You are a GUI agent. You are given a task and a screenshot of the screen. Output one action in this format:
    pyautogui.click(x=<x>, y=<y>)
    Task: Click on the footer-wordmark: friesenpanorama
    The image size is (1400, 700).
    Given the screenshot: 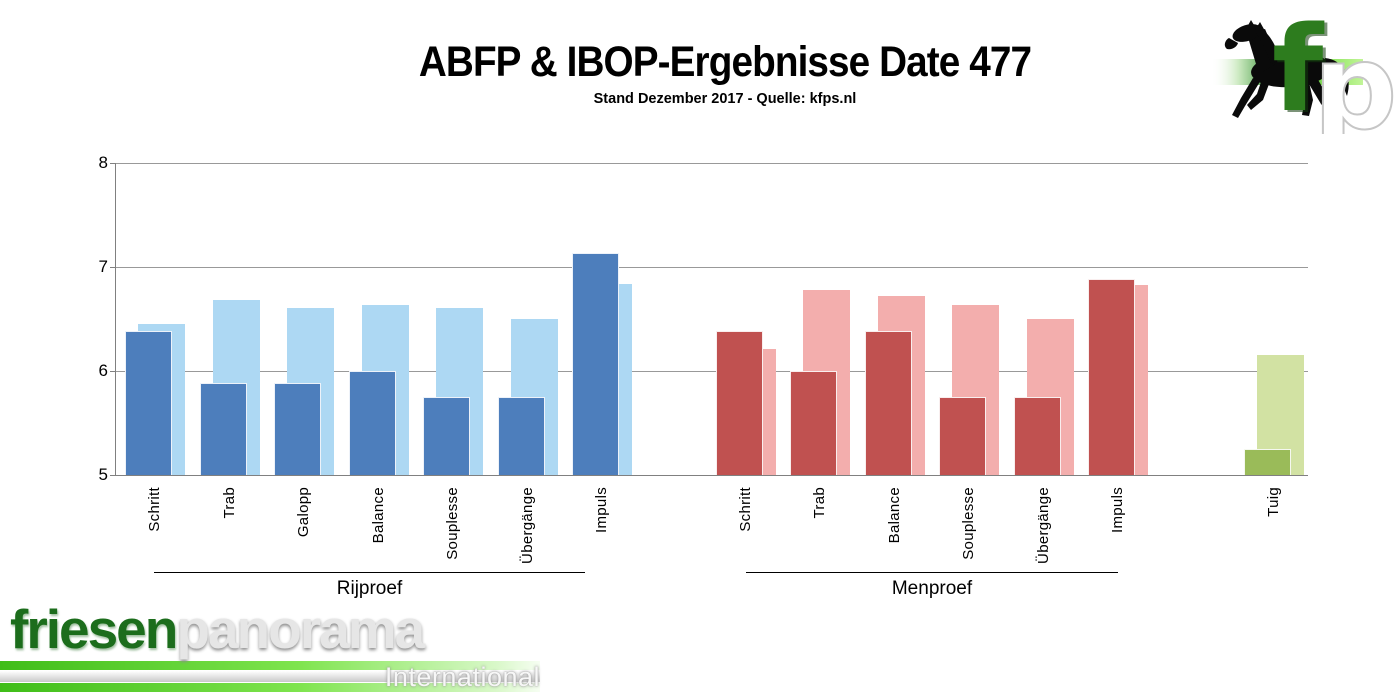 What is the action you would take?
    pyautogui.click(x=217, y=629)
    